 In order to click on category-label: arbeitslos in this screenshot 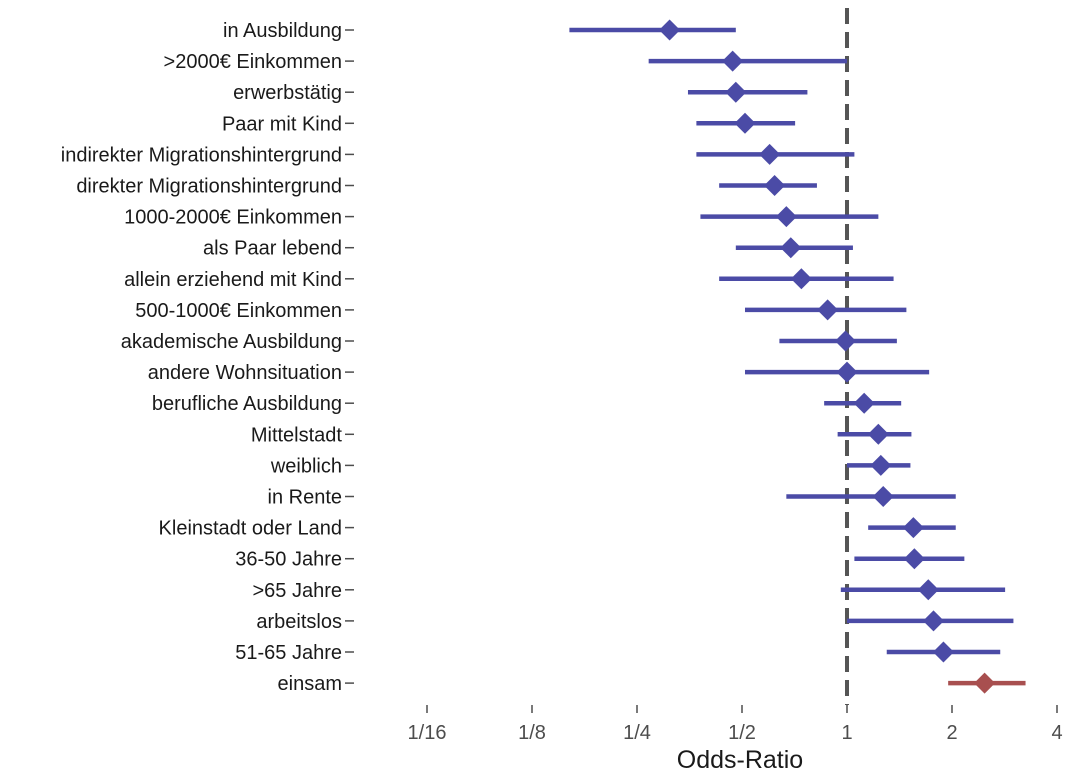, I will do `click(299, 622)`.